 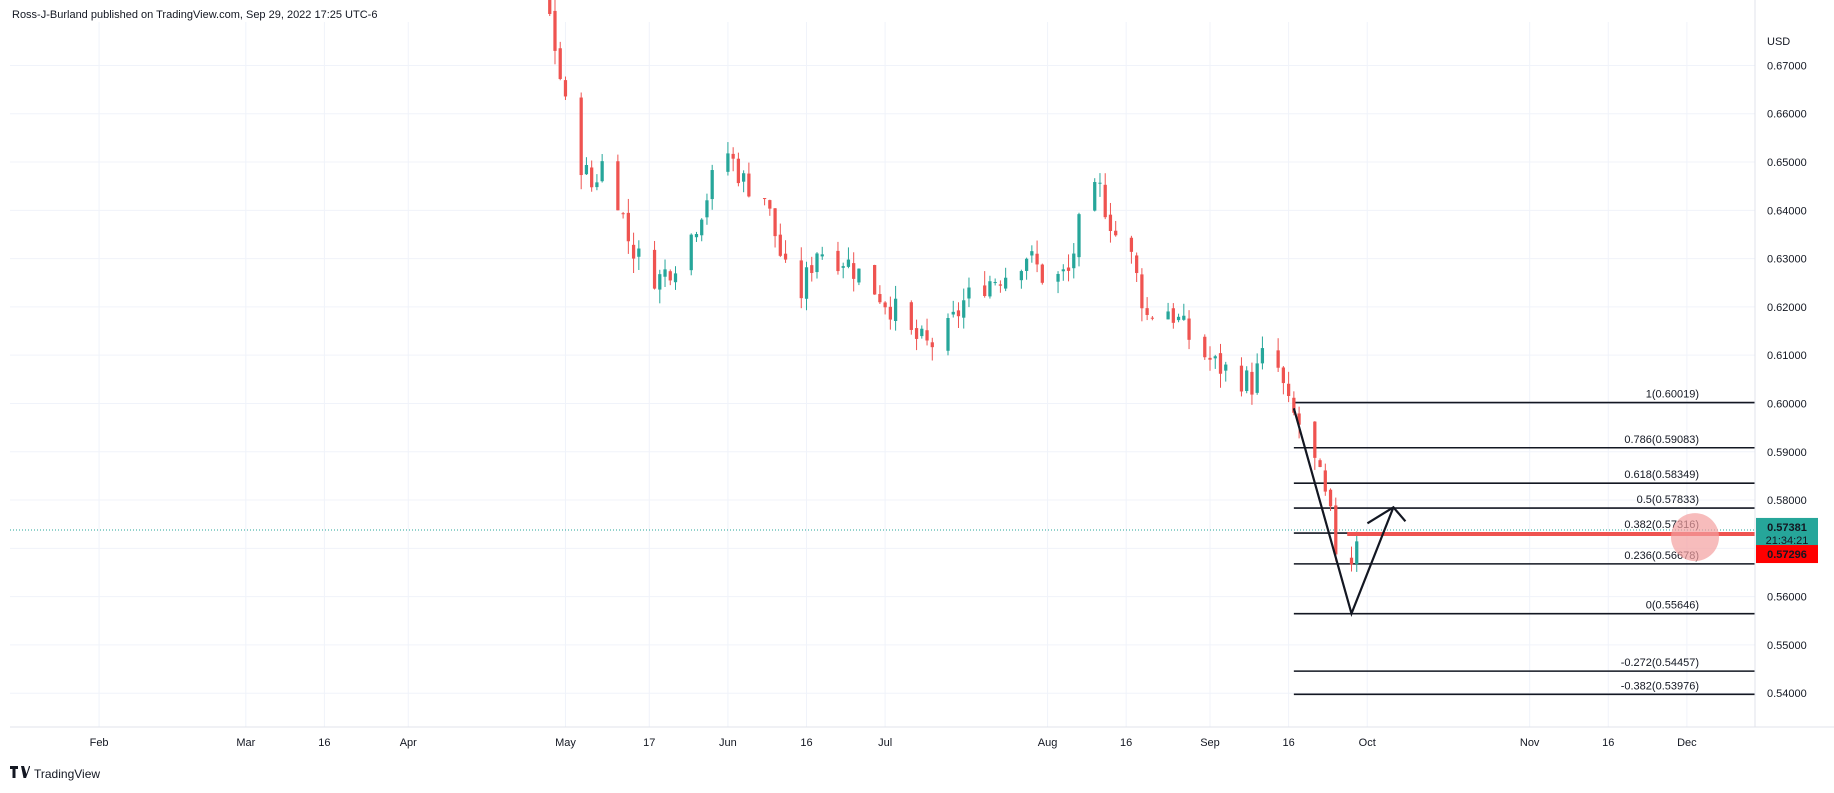 What do you see at coordinates (885, 743) in the screenshot?
I see `x-tick-label: Jul` at bounding box center [885, 743].